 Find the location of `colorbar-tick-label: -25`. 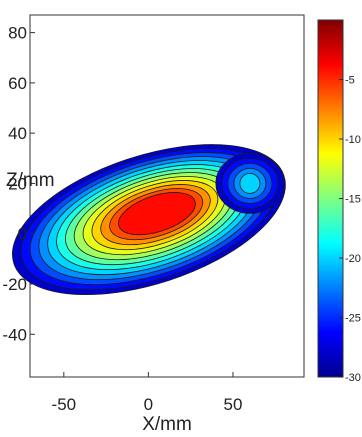

colorbar-tick-label: -25 is located at coordinates (353, 319).